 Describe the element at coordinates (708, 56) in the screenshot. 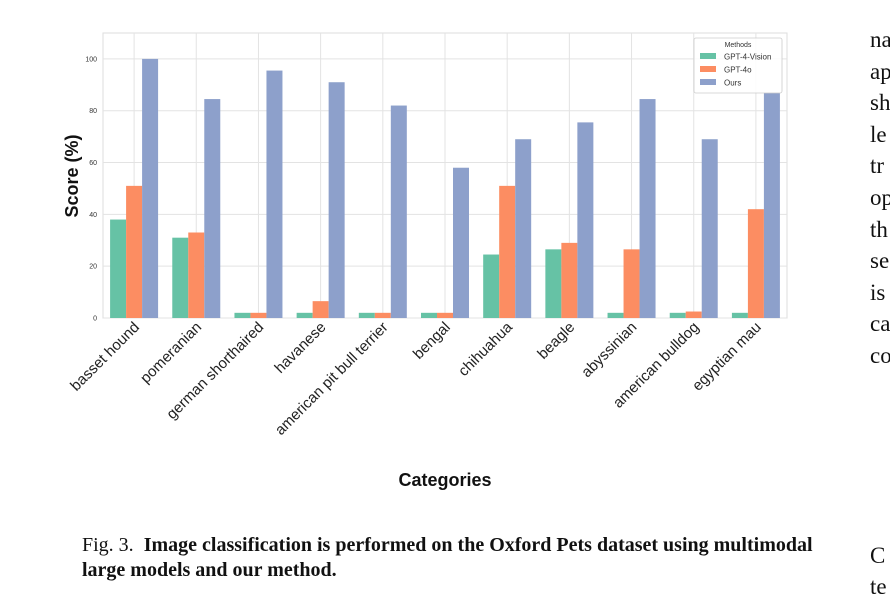

I see `legend-swatch-gpt4v` at that location.